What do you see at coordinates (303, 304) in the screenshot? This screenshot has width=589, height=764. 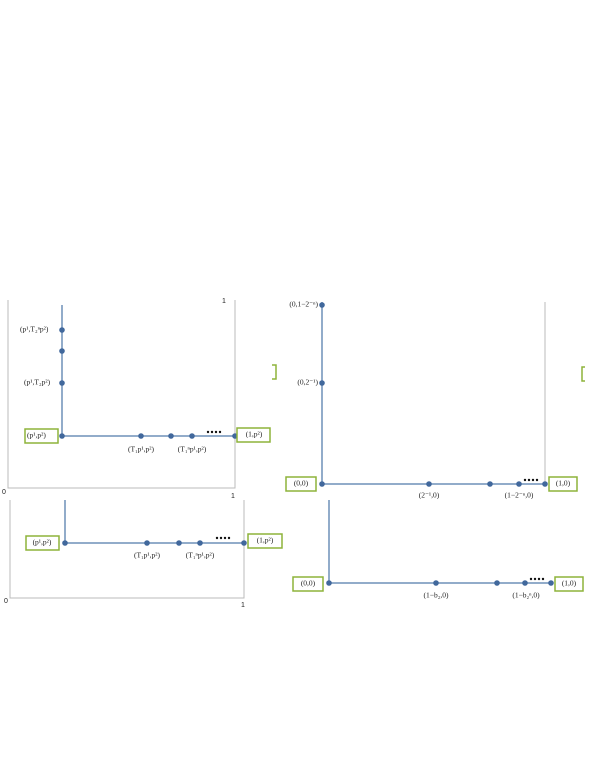 I see `point-label: (0,1−2⁻ⁿ)` at bounding box center [303, 304].